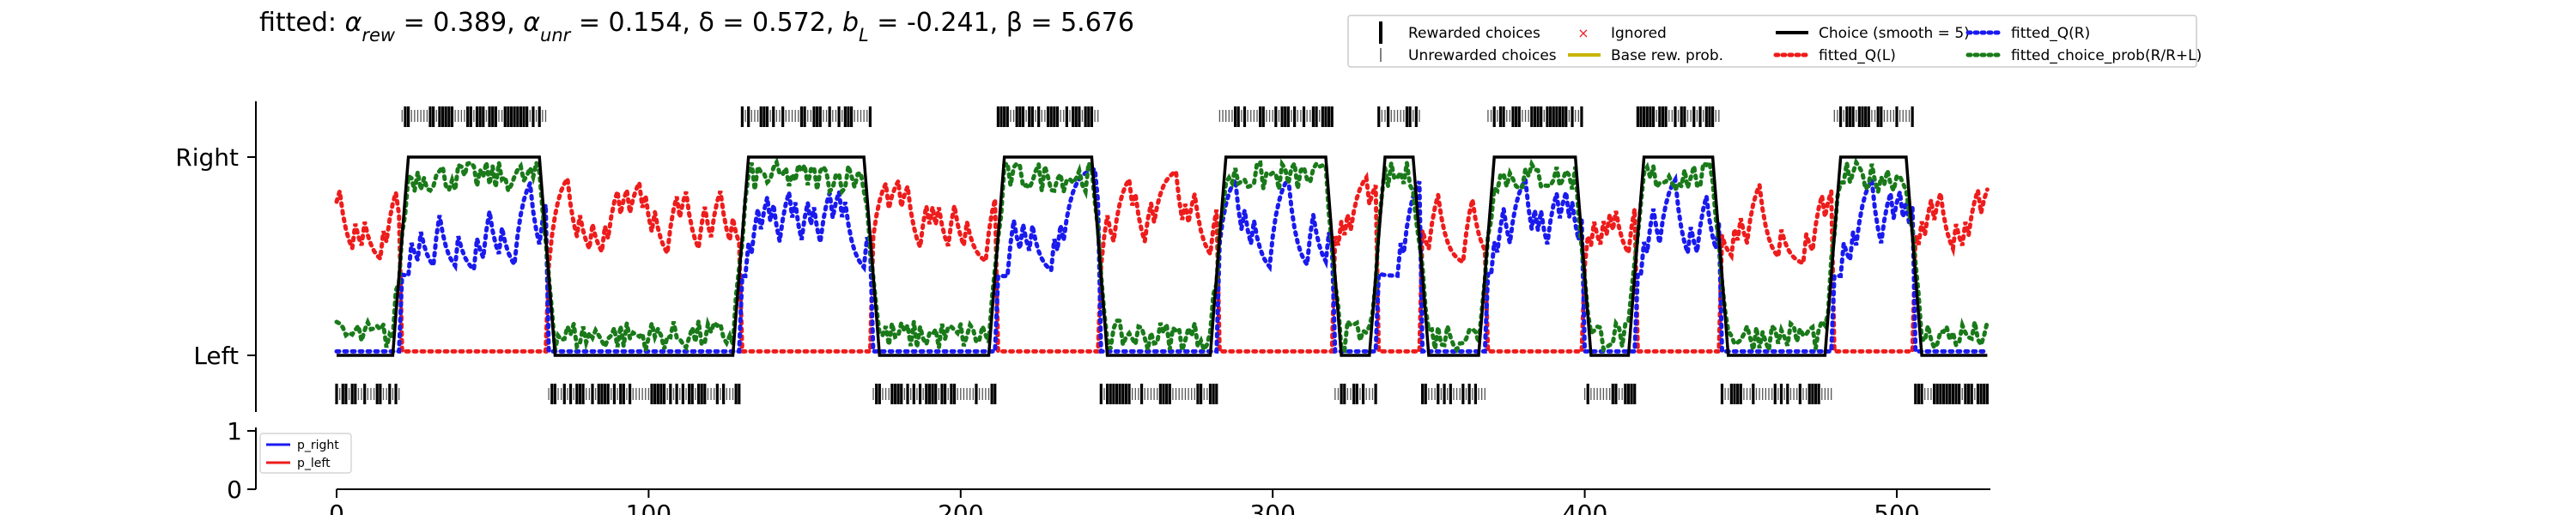 The width and height of the screenshot is (2576, 515). I want to click on y-tick-label-left: Left, so click(216, 356).